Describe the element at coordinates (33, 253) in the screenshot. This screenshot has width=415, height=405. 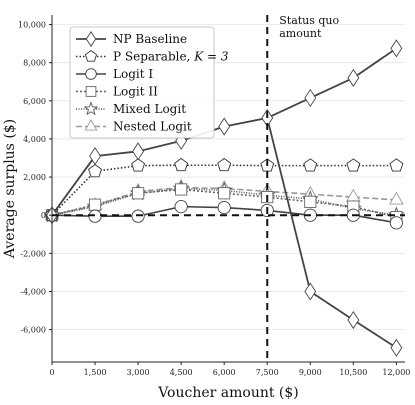
I see `y-tick-label: -2,000` at that location.